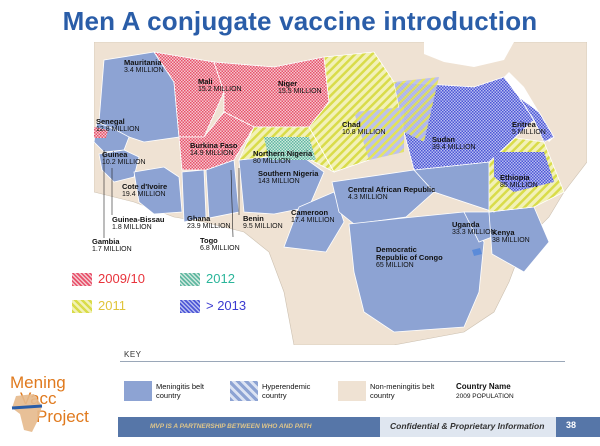  What do you see at coordinates (364, 128) in the screenshot?
I see `label-chad: Chad 10.8 MILLION` at bounding box center [364, 128].